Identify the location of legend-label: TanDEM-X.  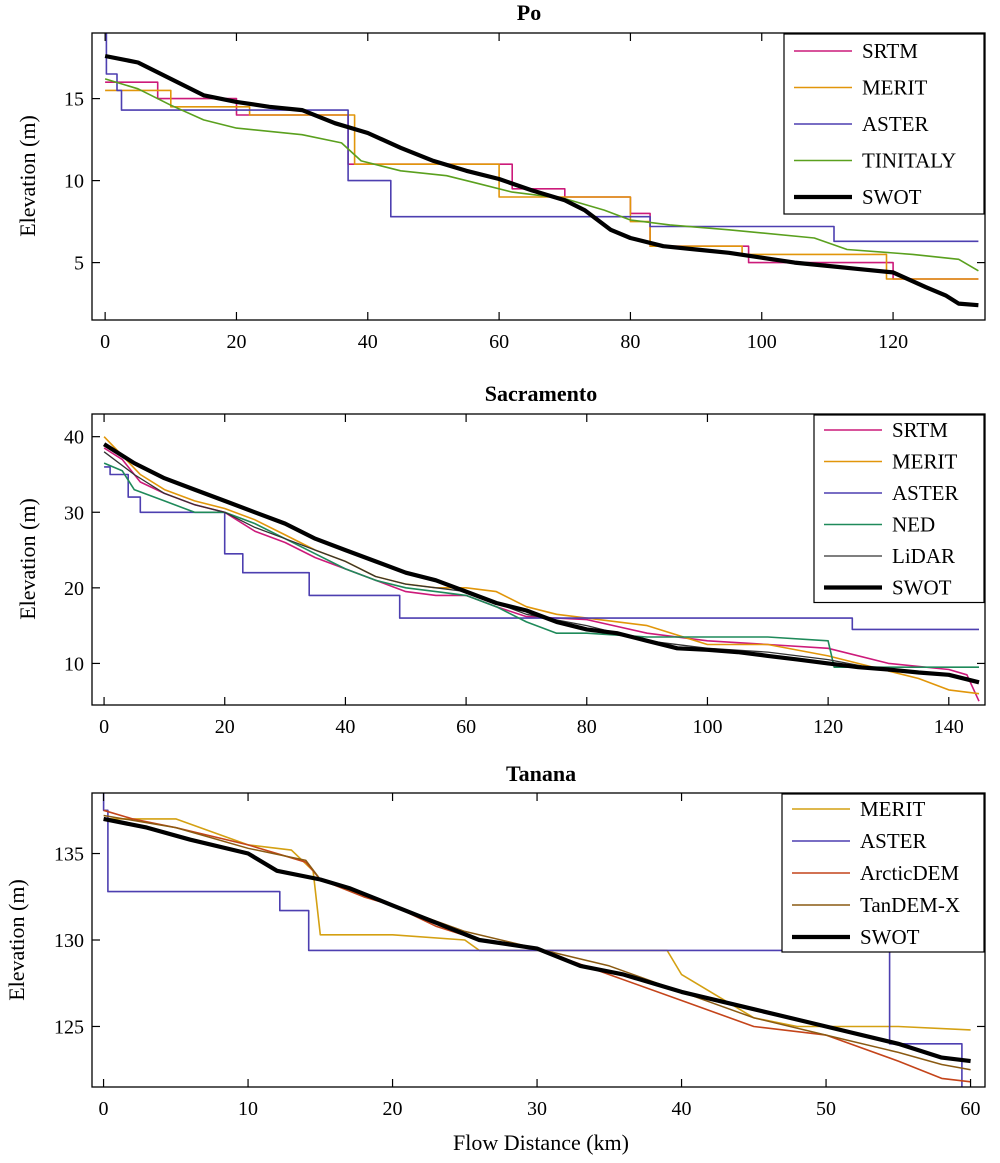
(910, 905).